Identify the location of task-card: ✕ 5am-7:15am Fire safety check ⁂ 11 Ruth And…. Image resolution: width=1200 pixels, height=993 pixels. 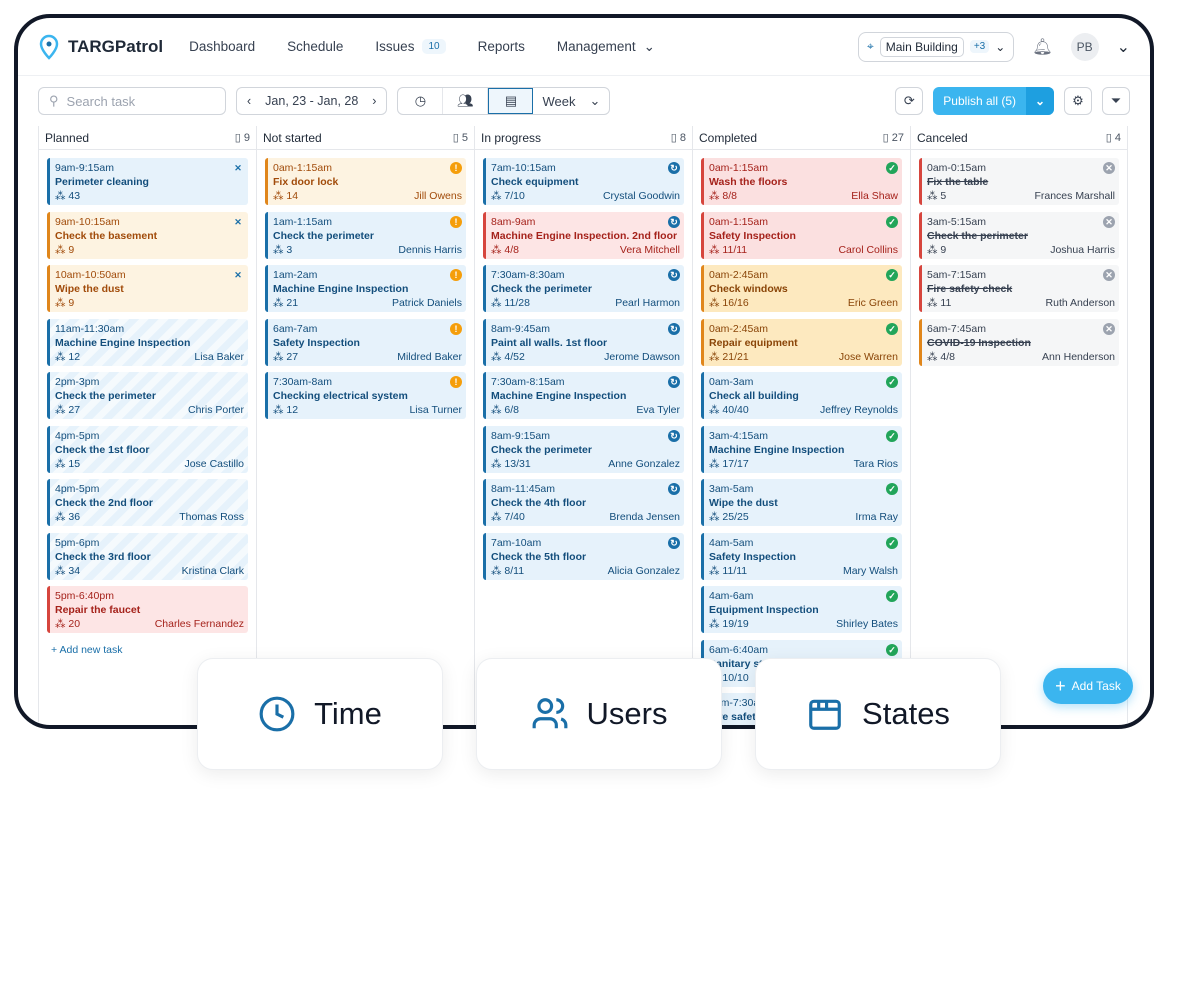
(1019, 288).